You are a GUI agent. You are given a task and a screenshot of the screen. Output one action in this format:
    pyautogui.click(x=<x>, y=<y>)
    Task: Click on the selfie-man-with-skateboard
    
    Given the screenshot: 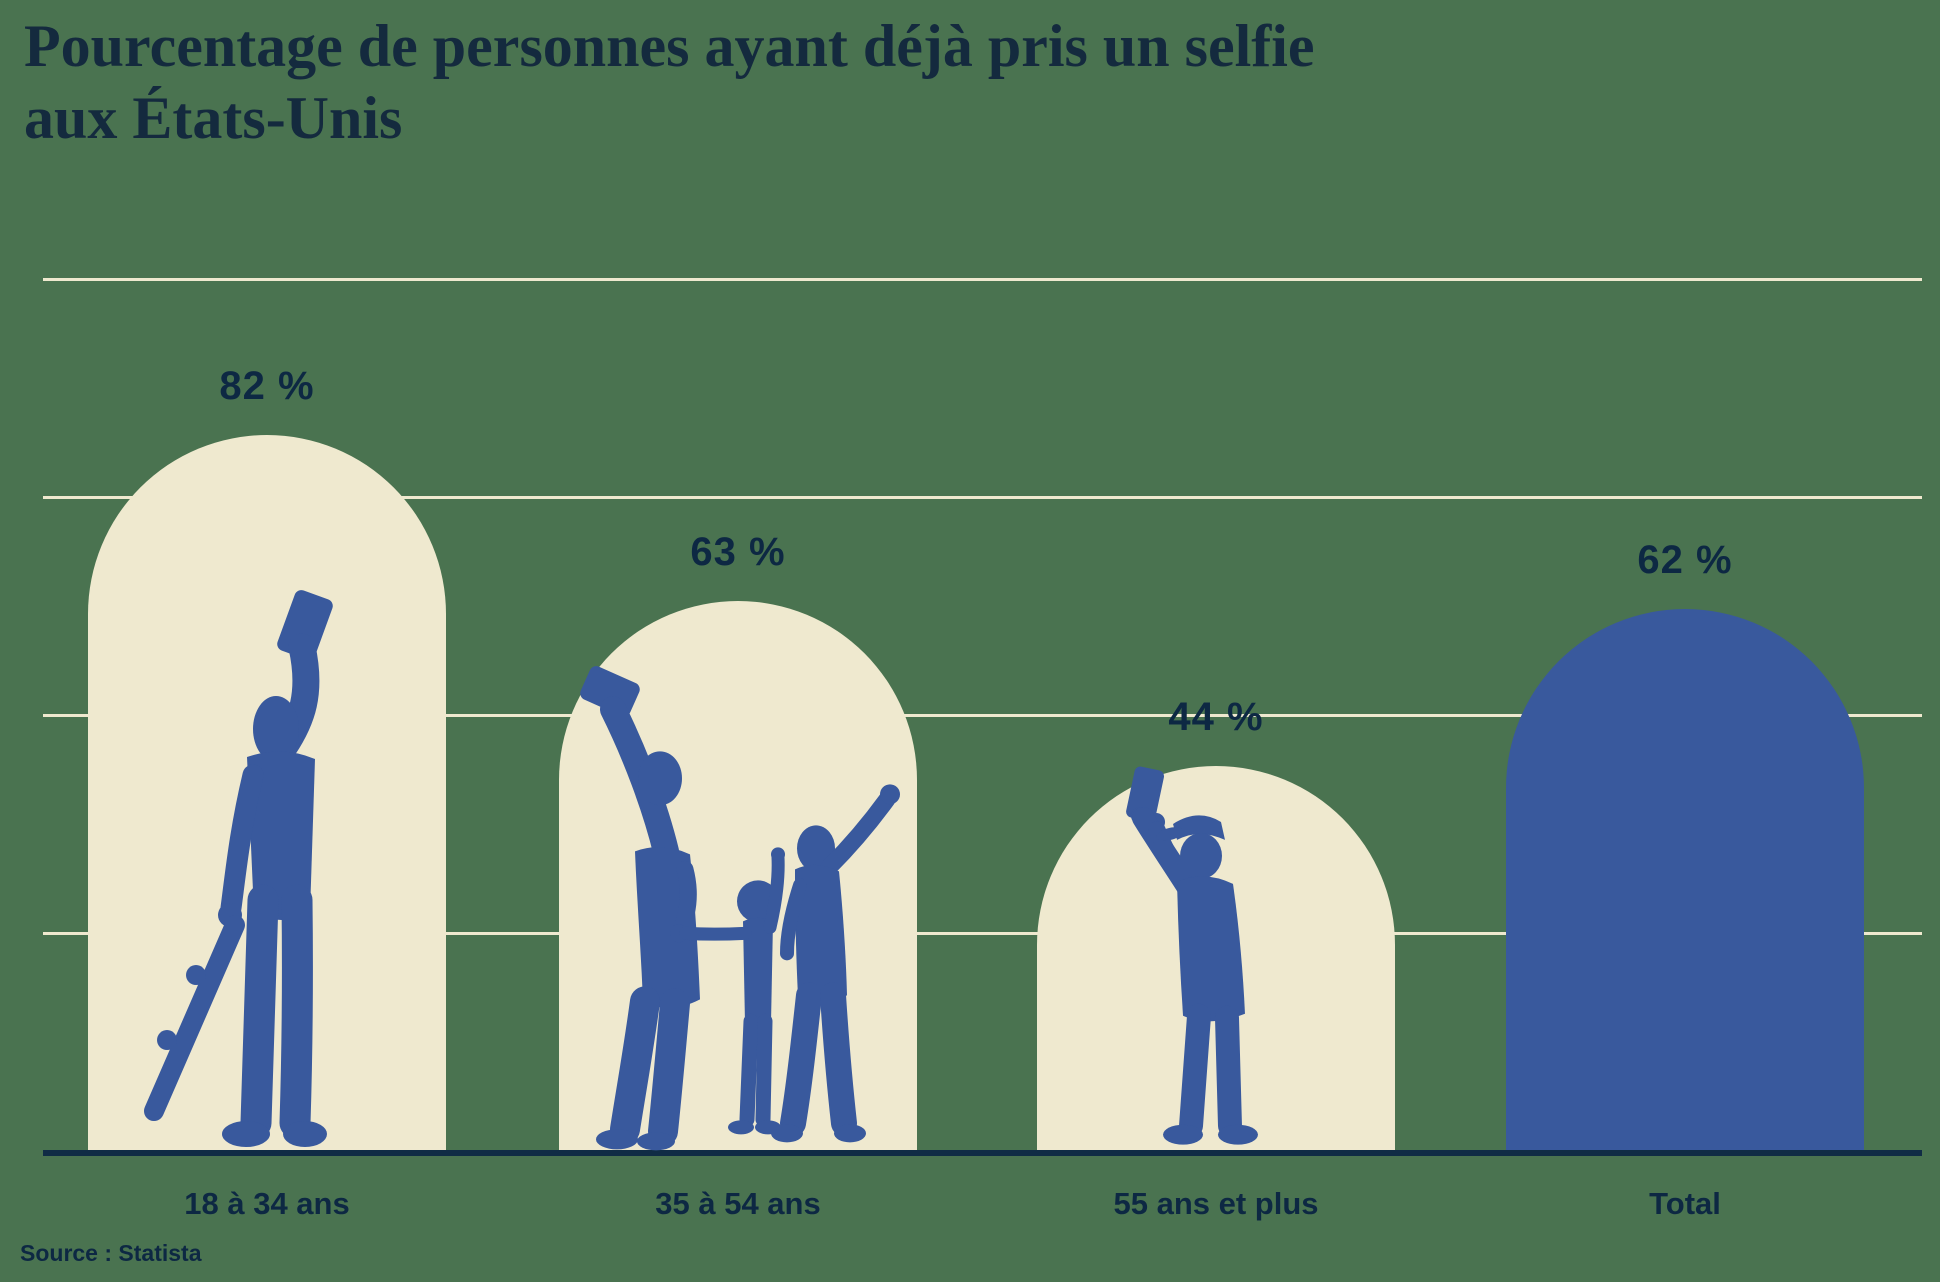 What is the action you would take?
    pyautogui.click(x=238, y=868)
    